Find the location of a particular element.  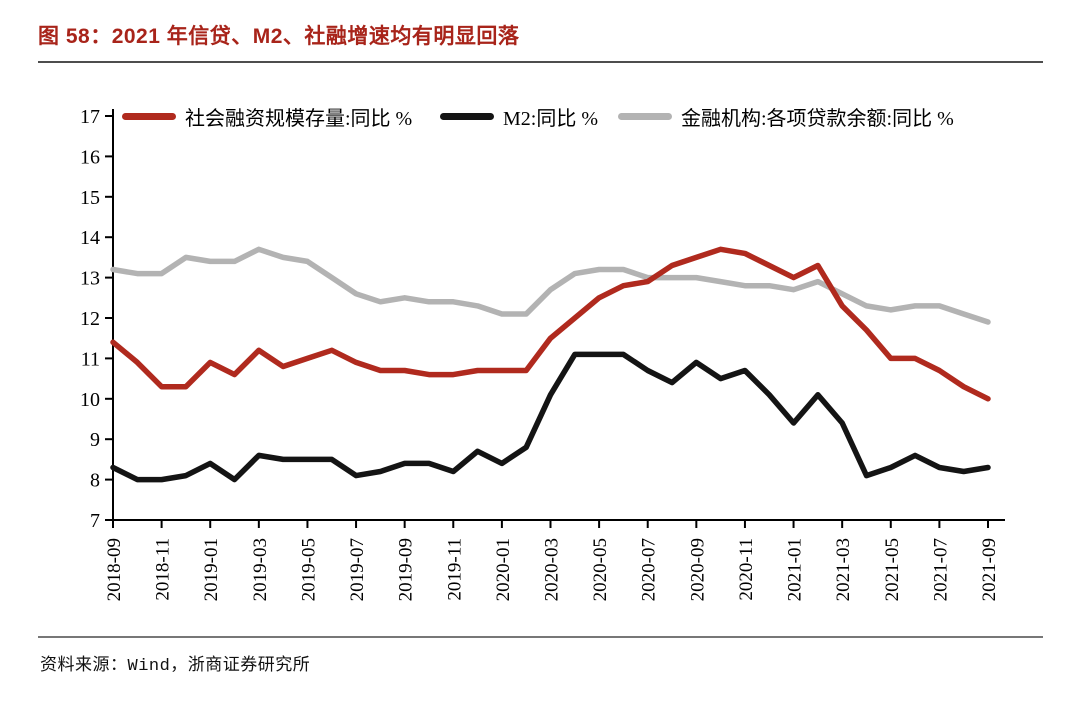

legend-item-m2: M2:同比 % is located at coordinates (519, 116).